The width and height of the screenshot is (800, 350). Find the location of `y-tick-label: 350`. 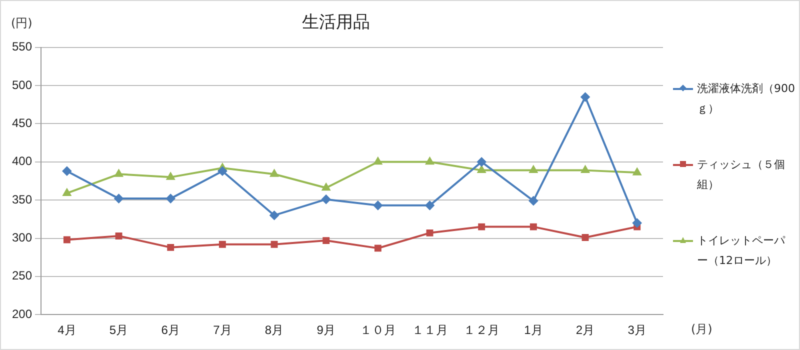

y-tick-label: 350 is located at coordinates (22, 199).